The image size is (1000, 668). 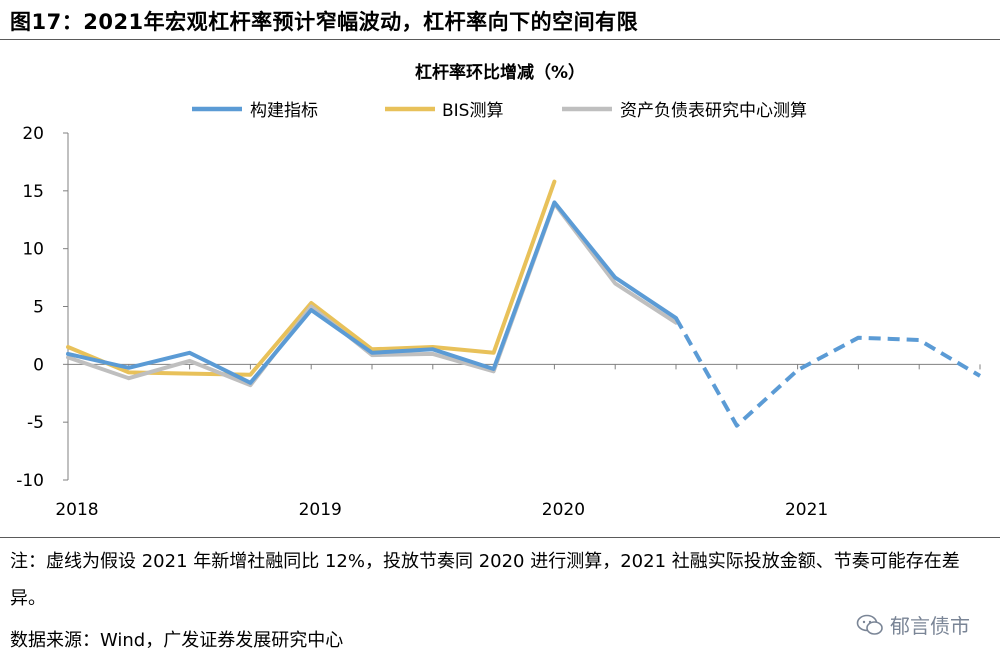 I want to click on legend-item-1: BIS测算, so click(x=444, y=111).